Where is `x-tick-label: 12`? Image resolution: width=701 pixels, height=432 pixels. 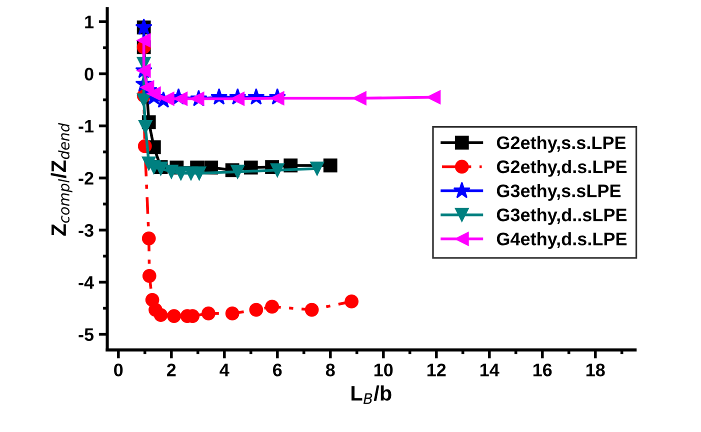
x-tick-label: 12 is located at coordinates (436, 370).